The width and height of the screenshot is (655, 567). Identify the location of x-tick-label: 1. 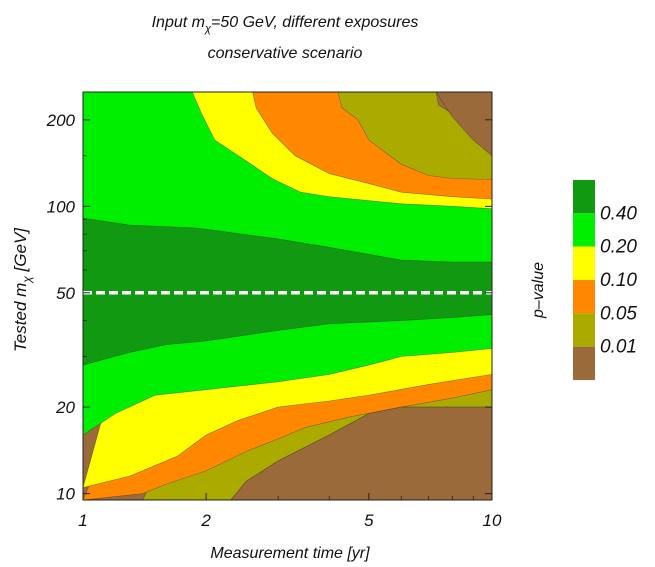
(82, 520).